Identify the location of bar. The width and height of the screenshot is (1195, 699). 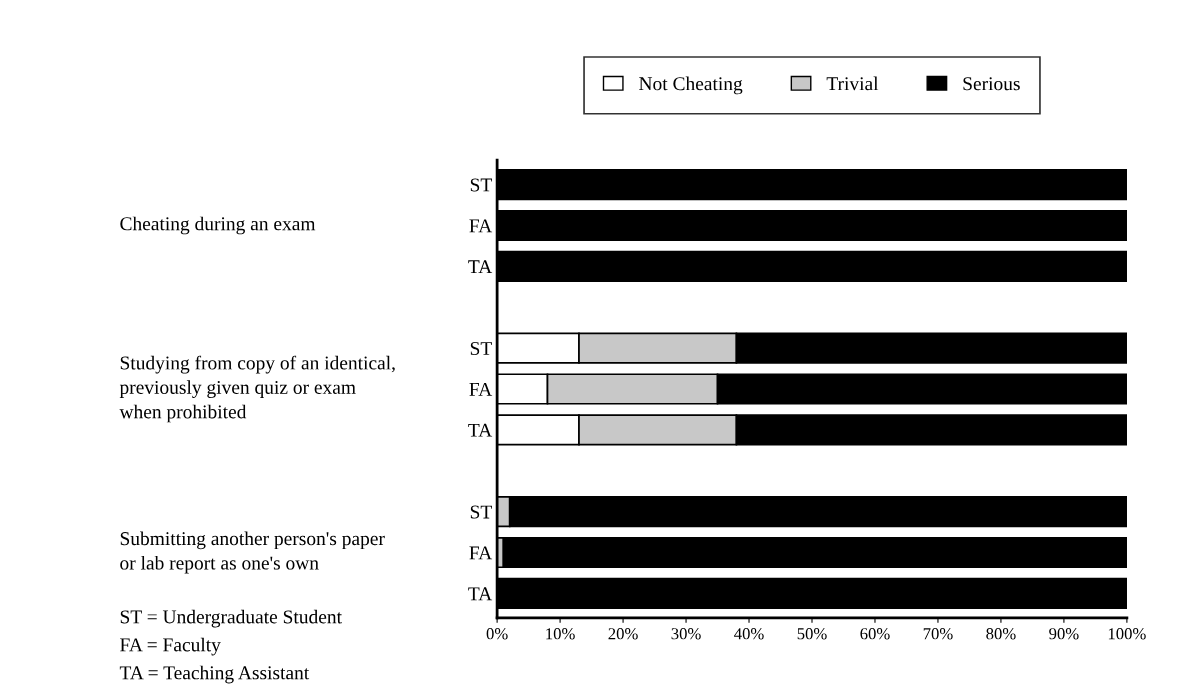
(814, 552).